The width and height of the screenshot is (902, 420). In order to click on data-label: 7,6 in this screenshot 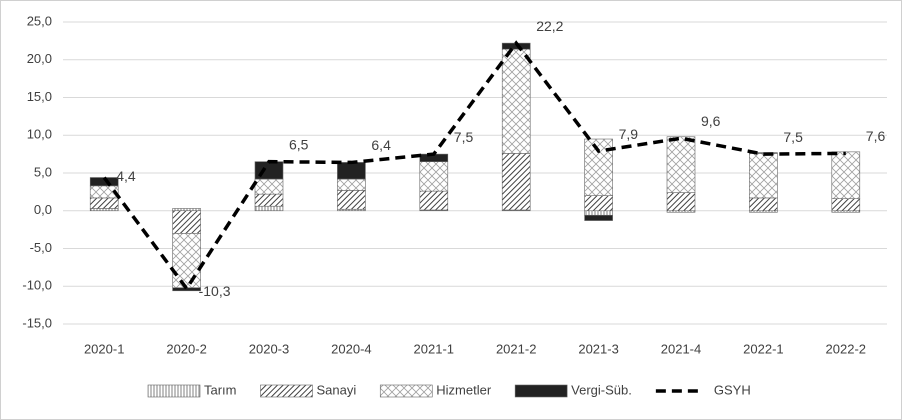, I will do `click(876, 136)`.